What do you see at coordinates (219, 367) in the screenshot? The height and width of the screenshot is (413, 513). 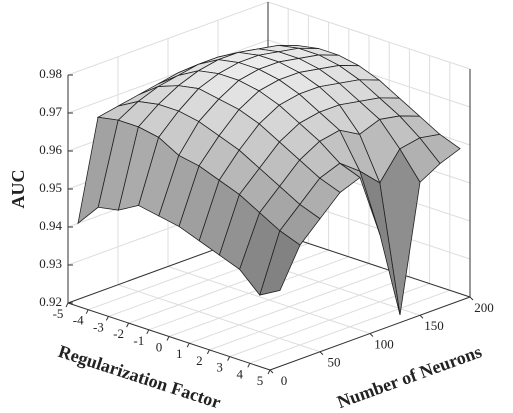 I see `x-tick-label: 3` at bounding box center [219, 367].